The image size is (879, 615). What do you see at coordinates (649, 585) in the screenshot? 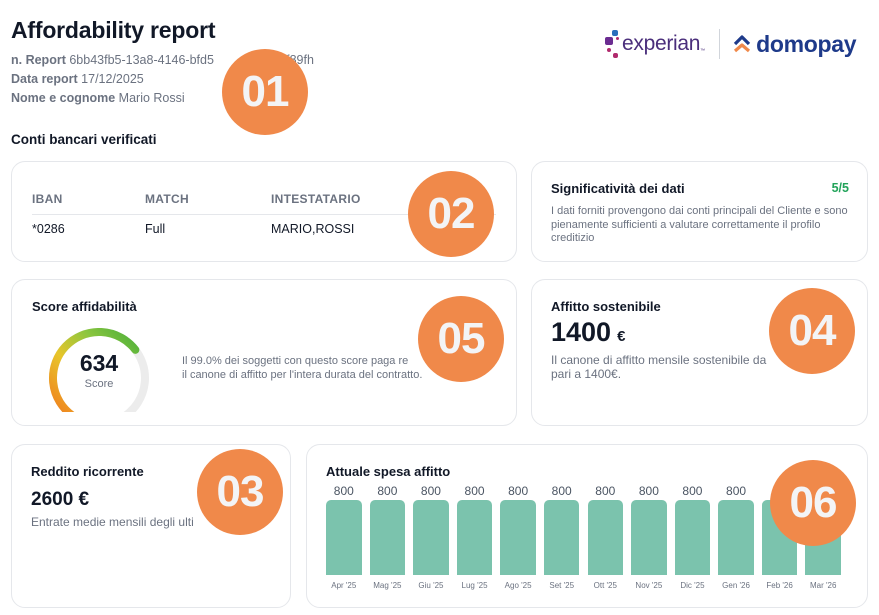
I see `x-tick-label: Nov '25` at bounding box center [649, 585].